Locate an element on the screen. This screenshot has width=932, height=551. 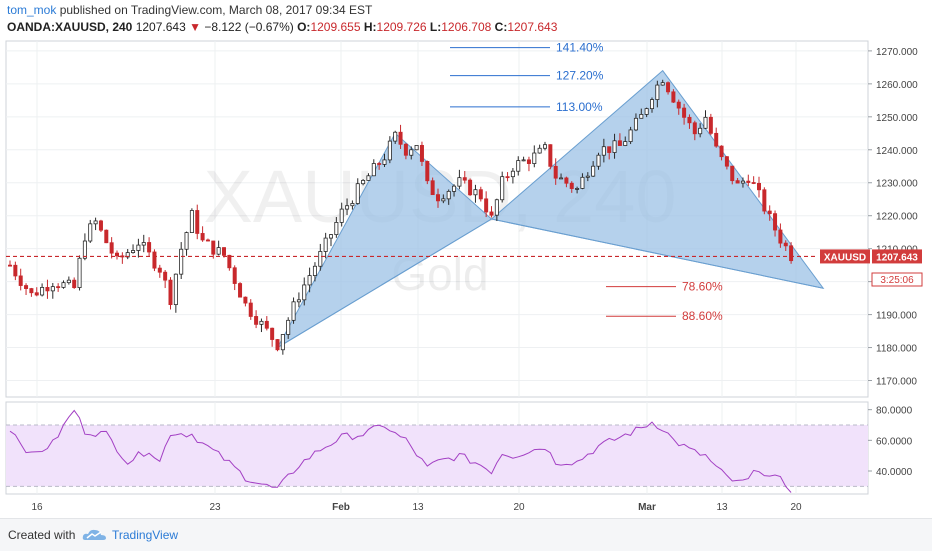
time-tick-label: 23 is located at coordinates (215, 507).